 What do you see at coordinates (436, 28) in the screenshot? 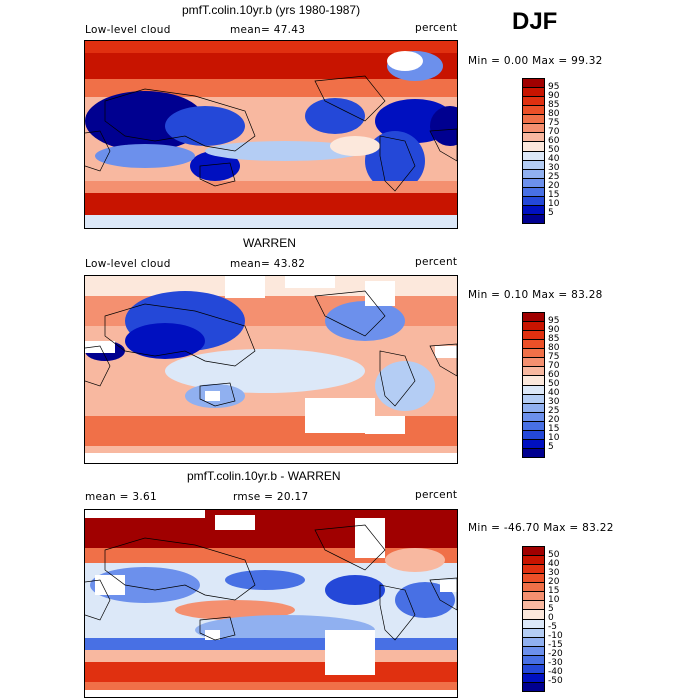
I see `panel1-units-label: percent` at bounding box center [436, 28].